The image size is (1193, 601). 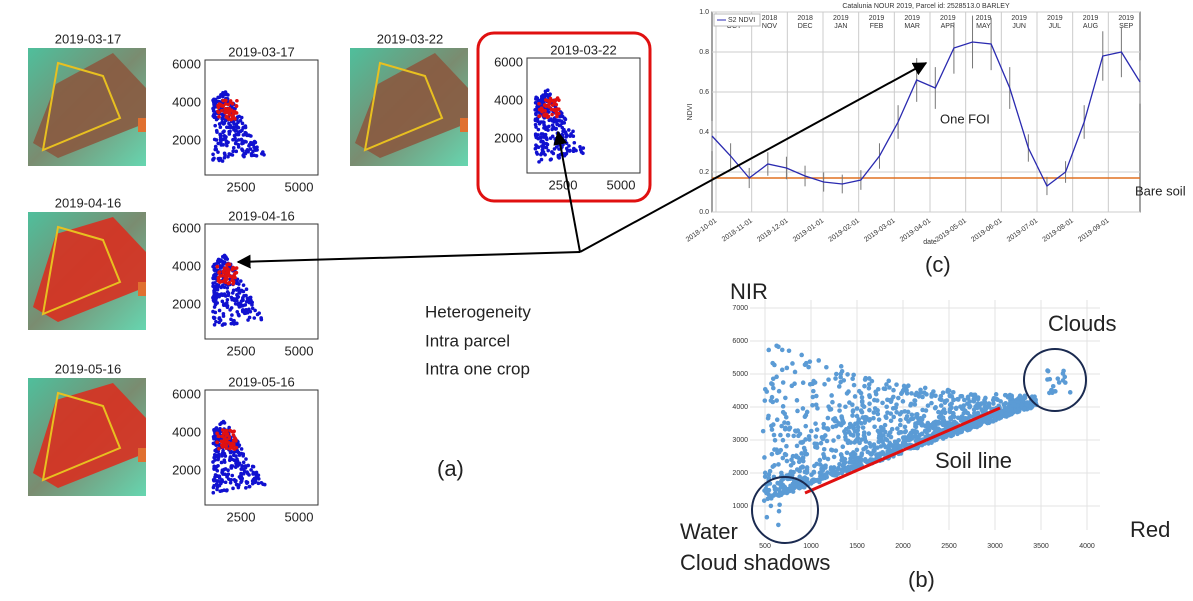 I want to click on month-name: JUN, so click(x=1019, y=26).